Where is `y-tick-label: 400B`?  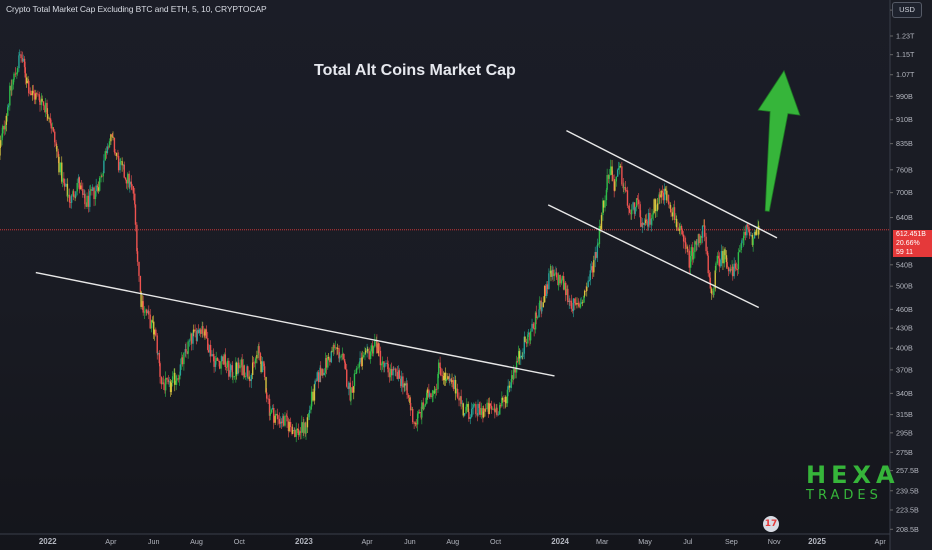
y-tick-label: 400B is located at coordinates (904, 348).